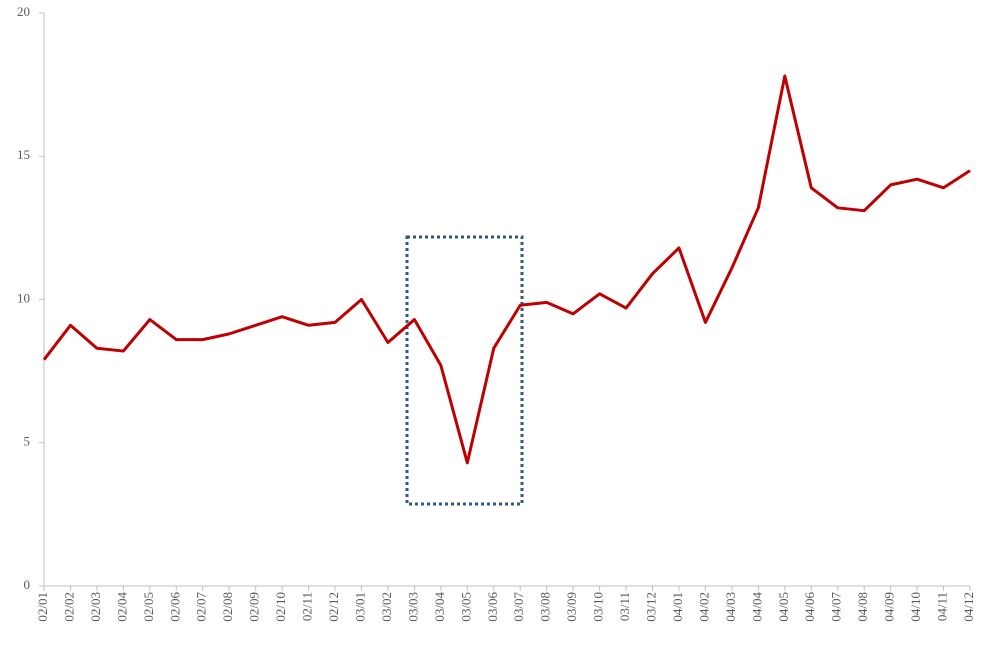 This screenshot has width=993, height=648. Describe the element at coordinates (942, 606) in the screenshot. I see `x-tick-label: 04/11` at that location.